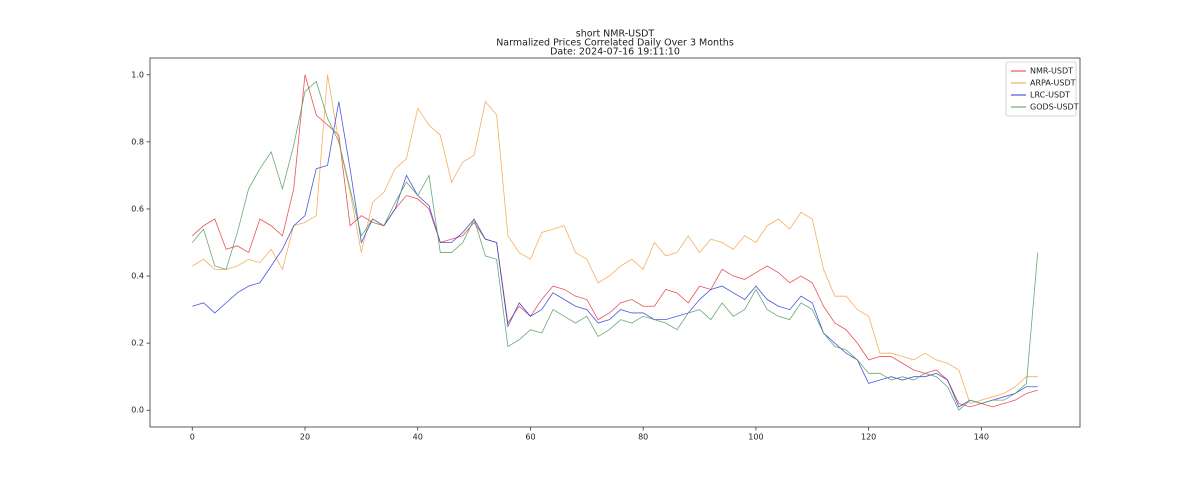 This screenshot has height=484, width=1200. What do you see at coordinates (137, 343) in the screenshot?
I see `y-tick-label: 0.2` at bounding box center [137, 343].